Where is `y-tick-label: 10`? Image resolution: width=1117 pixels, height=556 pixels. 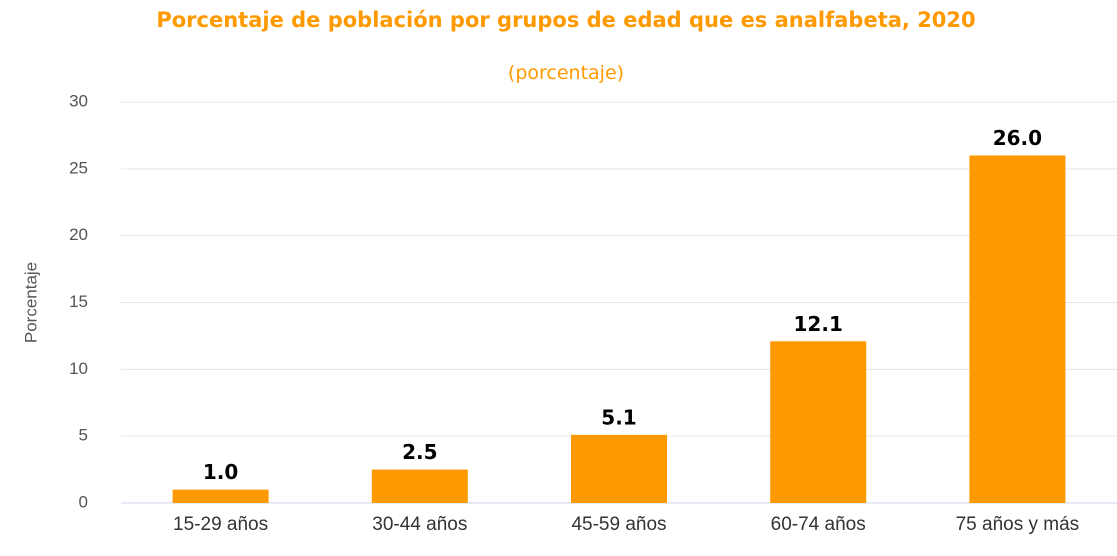
y-tick-label: 10 is located at coordinates (78, 368).